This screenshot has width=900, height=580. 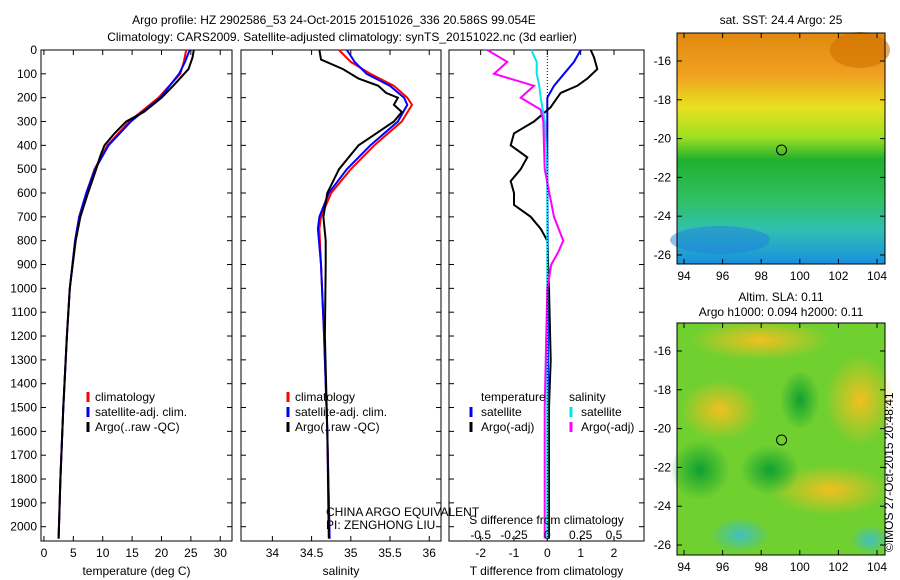 What do you see at coordinates (546, 520) in the screenshot?
I see `x2-axis-label: S difference from climatology` at bounding box center [546, 520].